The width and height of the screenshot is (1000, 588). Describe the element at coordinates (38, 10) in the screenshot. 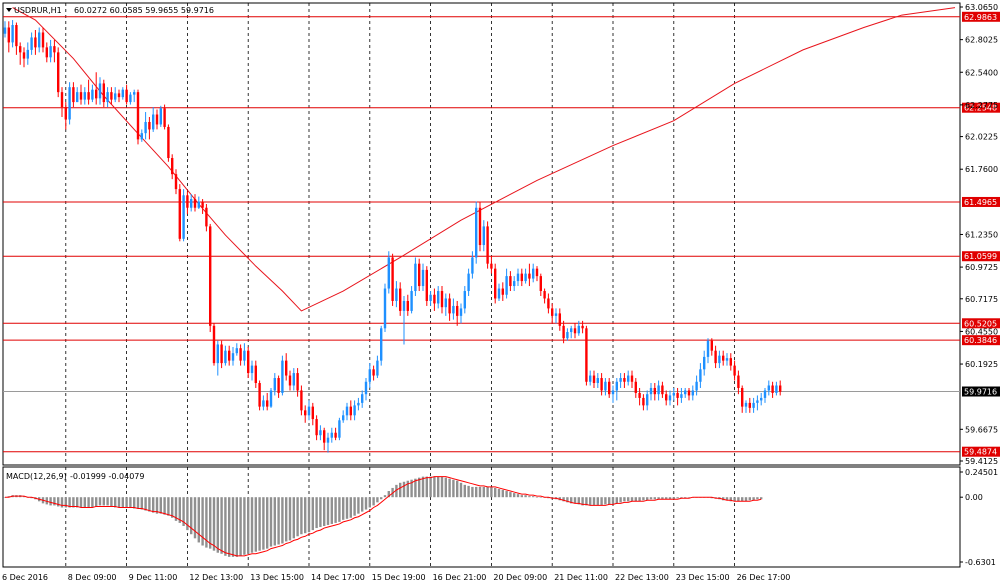

I see `symbol-label: USDRUR,H1` at that location.